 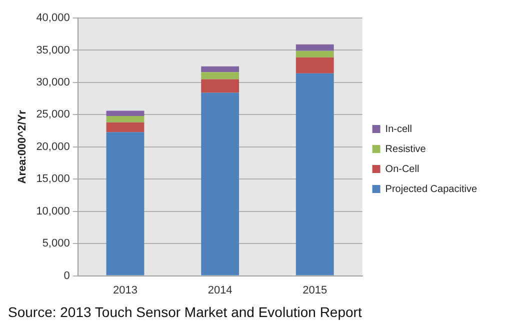 What do you see at coordinates (220, 290) in the screenshot?
I see `x-tick-label: 2014` at bounding box center [220, 290].